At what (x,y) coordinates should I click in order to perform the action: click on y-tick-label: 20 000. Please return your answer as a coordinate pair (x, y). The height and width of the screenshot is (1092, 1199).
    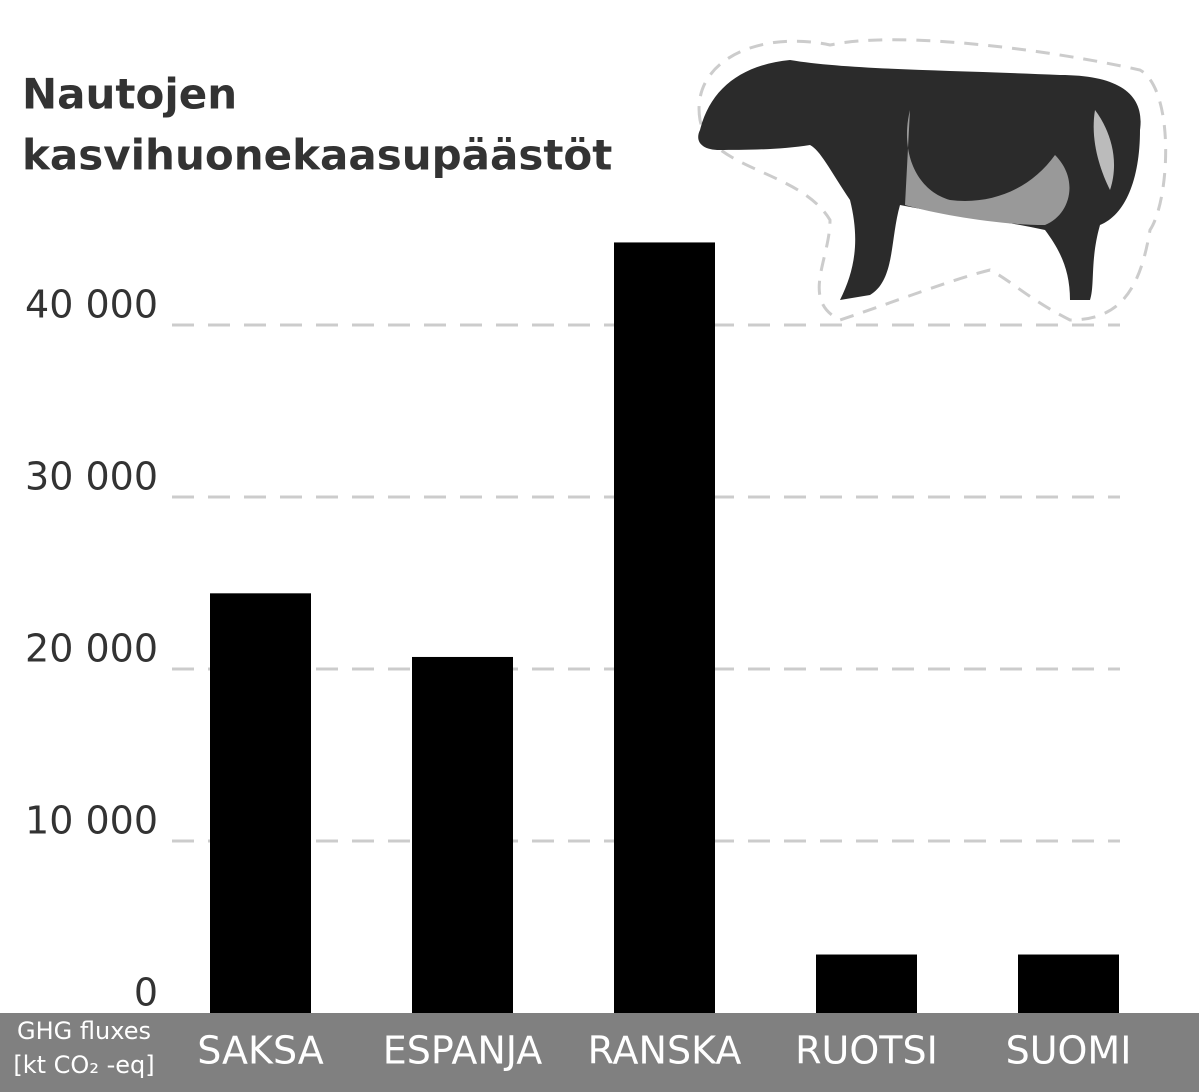
    Looking at the image, I should click on (91, 649).